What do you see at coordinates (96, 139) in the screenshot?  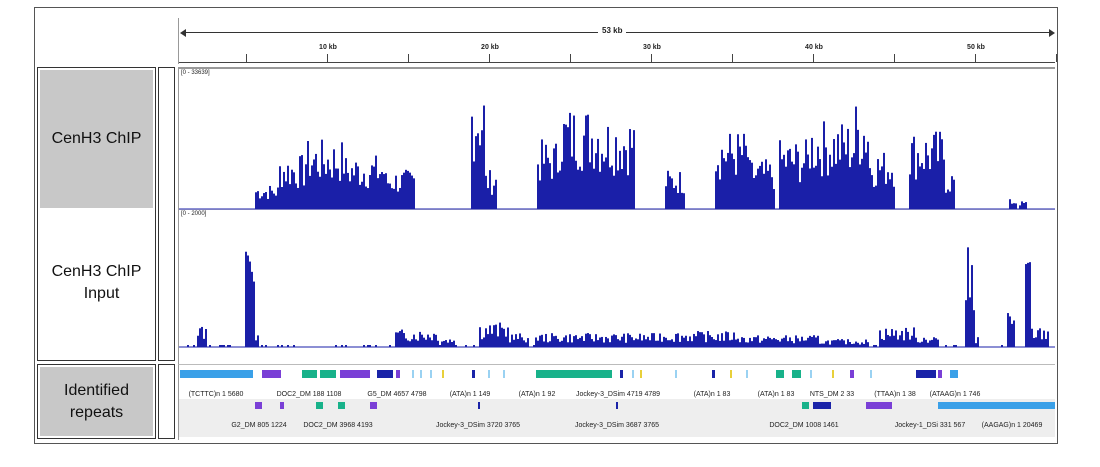 I see `track-name-chip: CenH3 ChIP` at bounding box center [96, 139].